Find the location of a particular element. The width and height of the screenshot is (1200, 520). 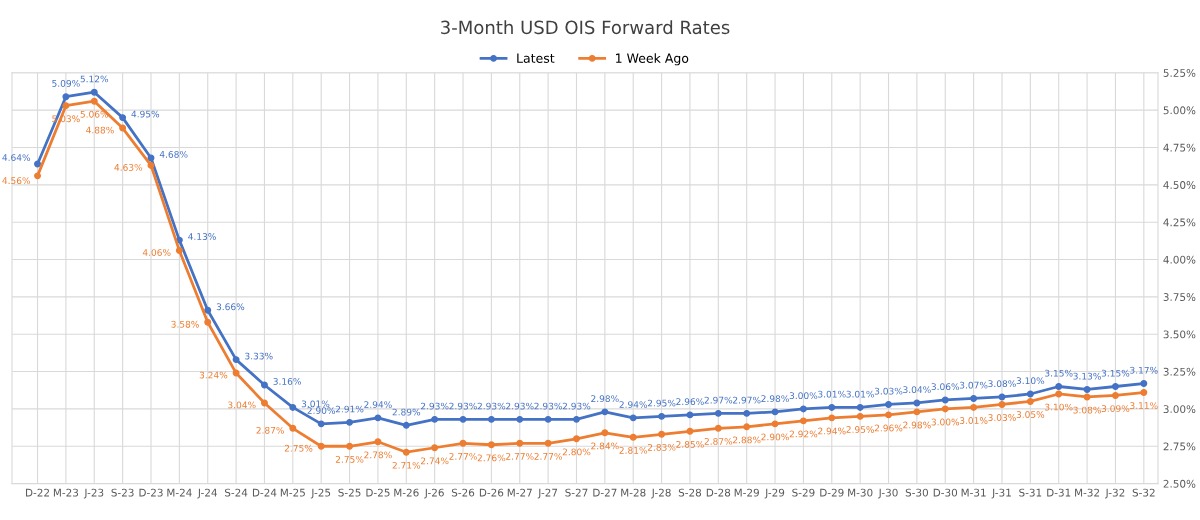

x-tick-label: M-29 is located at coordinates (746, 492).